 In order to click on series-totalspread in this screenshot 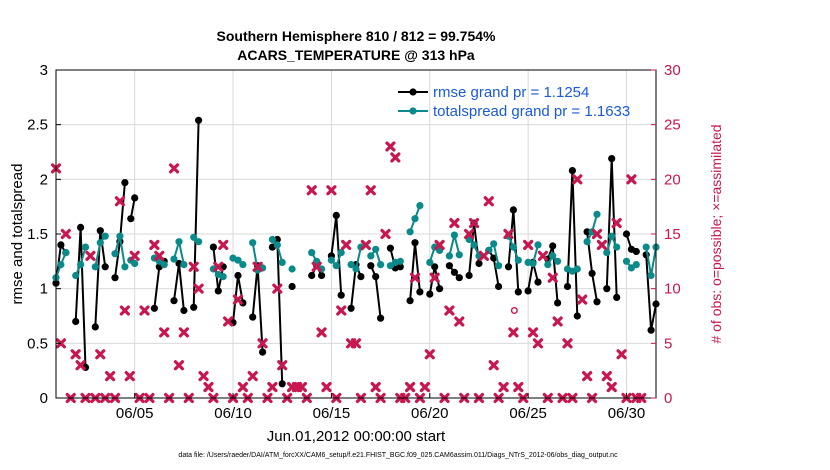, I will do `click(356, 242)`.